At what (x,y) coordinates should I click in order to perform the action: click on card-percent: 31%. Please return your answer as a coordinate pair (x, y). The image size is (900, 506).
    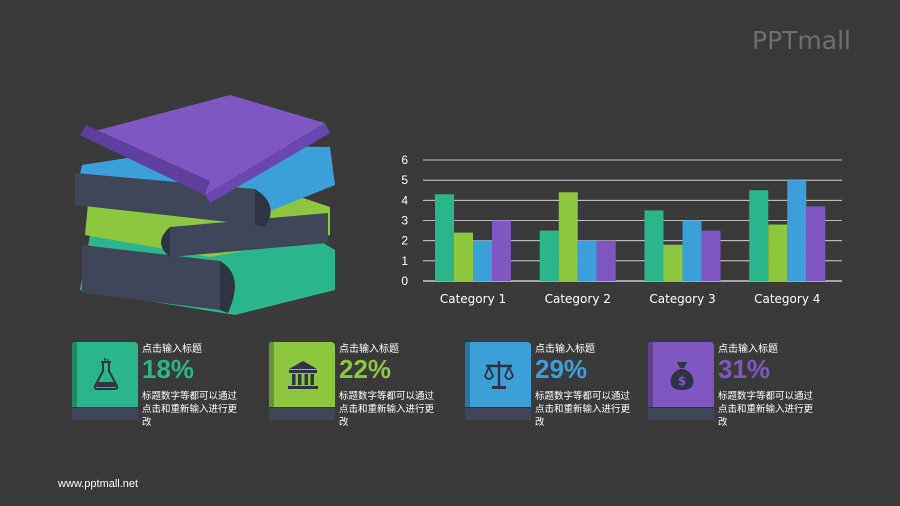
    Looking at the image, I should click on (744, 369).